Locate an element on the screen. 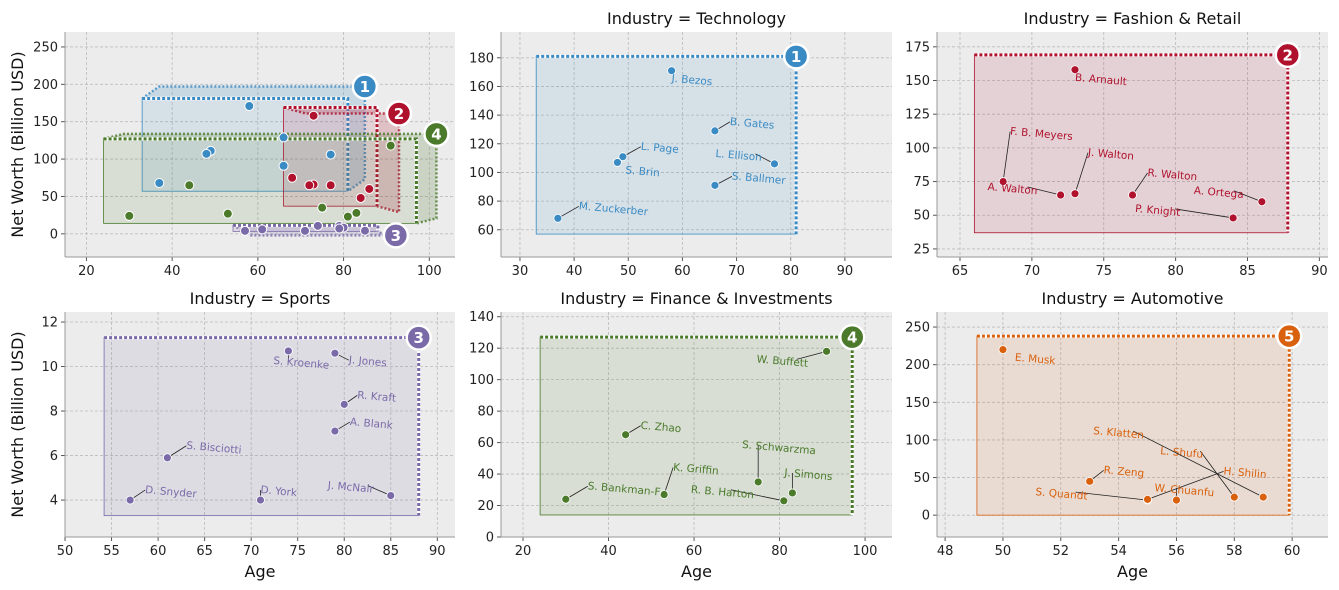 The image size is (1339, 590). group-badge-number: 4 is located at coordinates (436, 134).